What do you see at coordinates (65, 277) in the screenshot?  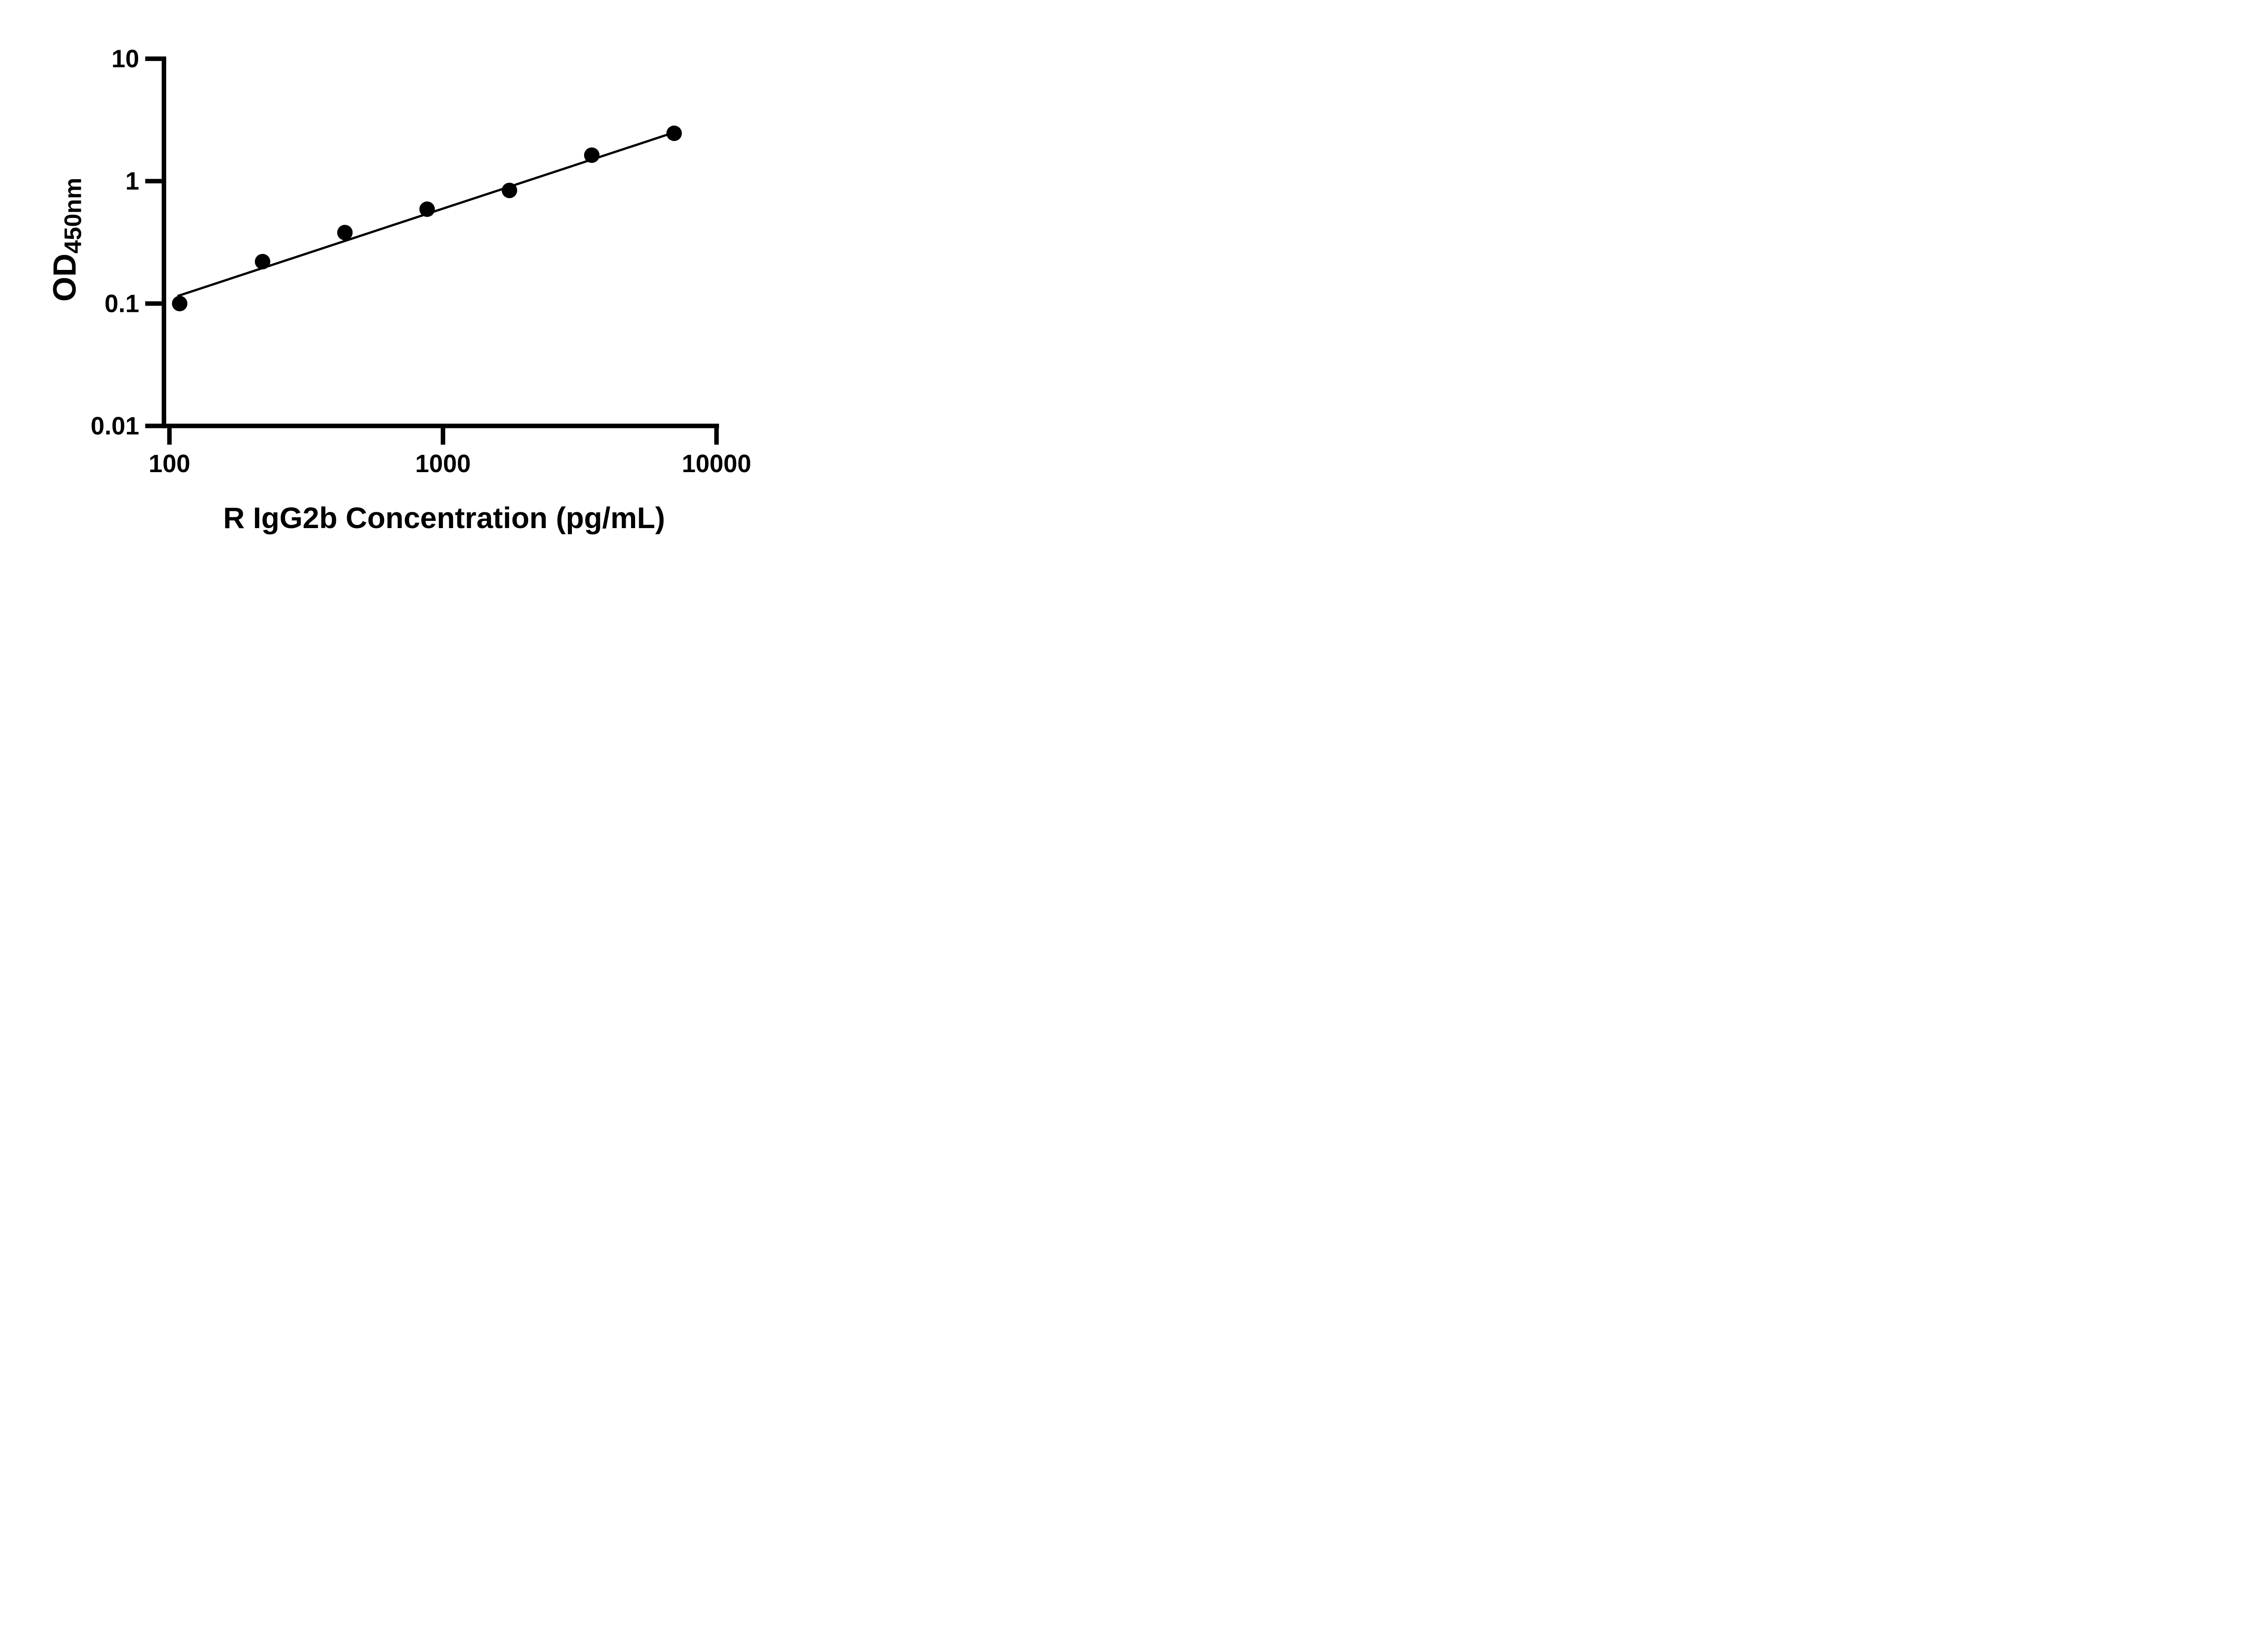 I see `y-axis-title-main: OD` at bounding box center [65, 277].